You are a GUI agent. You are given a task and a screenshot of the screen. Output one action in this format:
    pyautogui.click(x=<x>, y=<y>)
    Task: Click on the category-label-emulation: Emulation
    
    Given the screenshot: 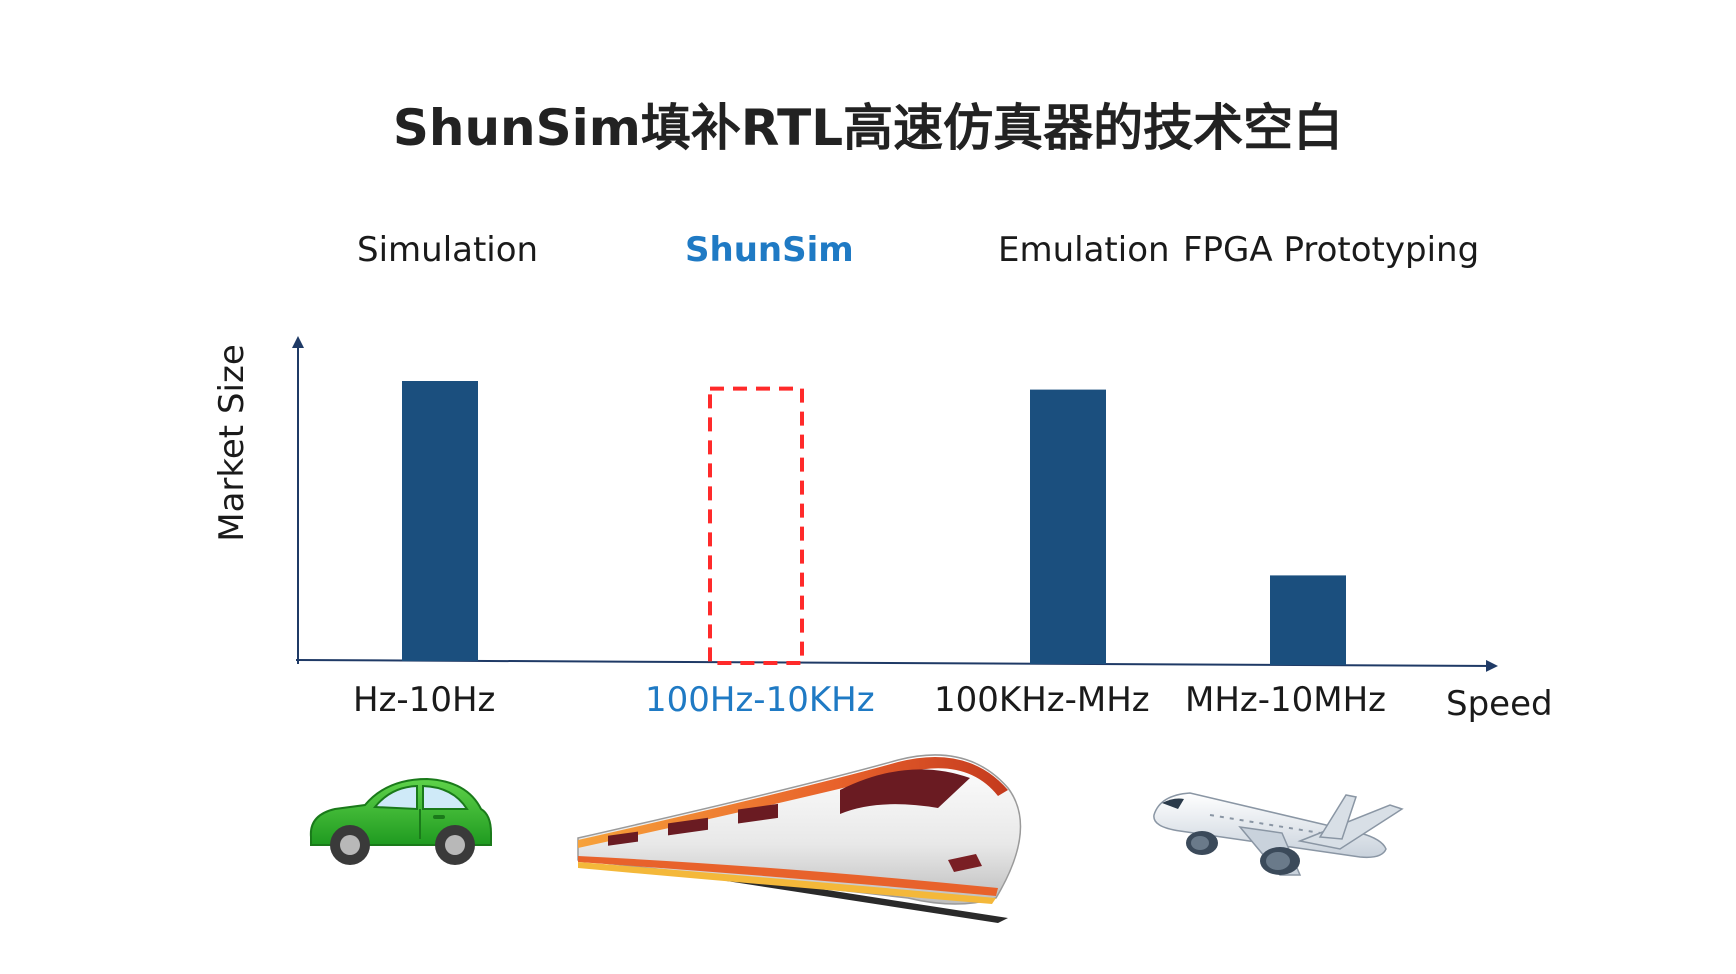 What is the action you would take?
    pyautogui.click(x=1084, y=250)
    